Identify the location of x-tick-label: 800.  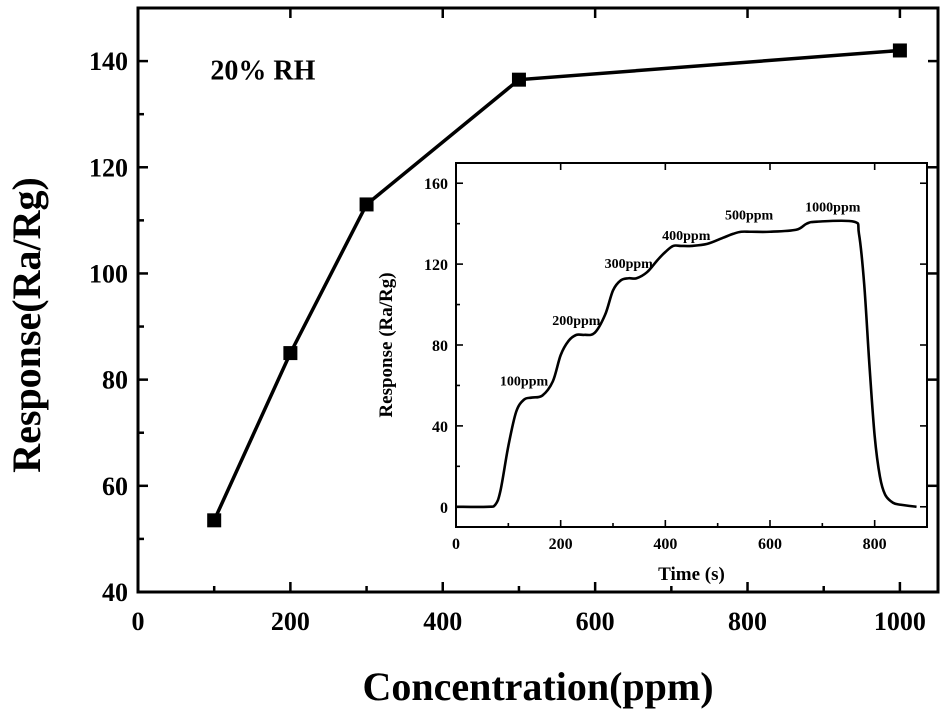
(747, 621).